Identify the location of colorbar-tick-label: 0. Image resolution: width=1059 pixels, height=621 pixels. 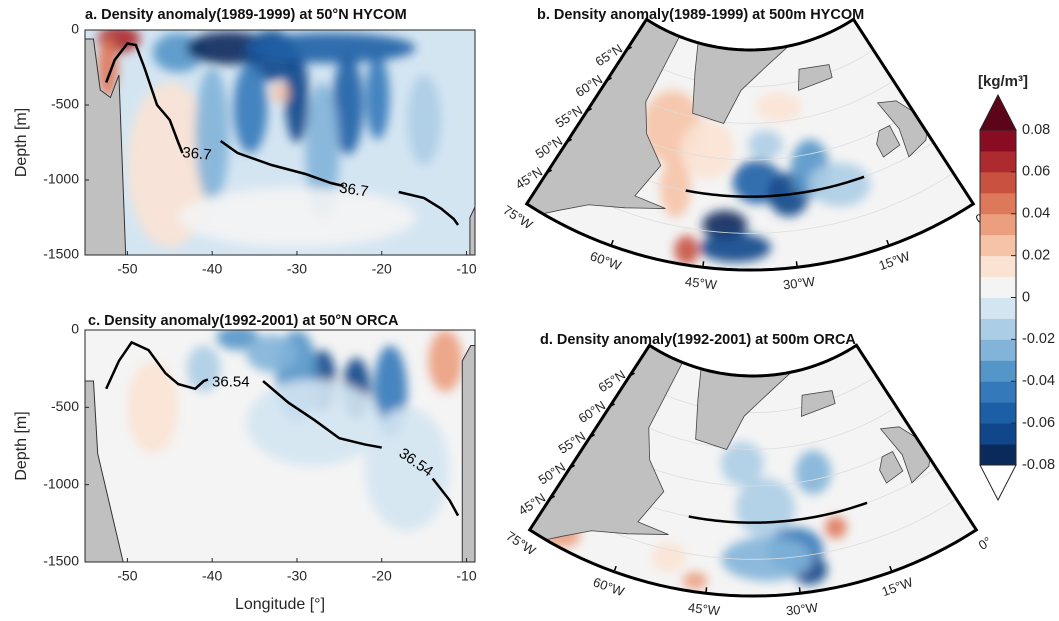
(1026, 297).